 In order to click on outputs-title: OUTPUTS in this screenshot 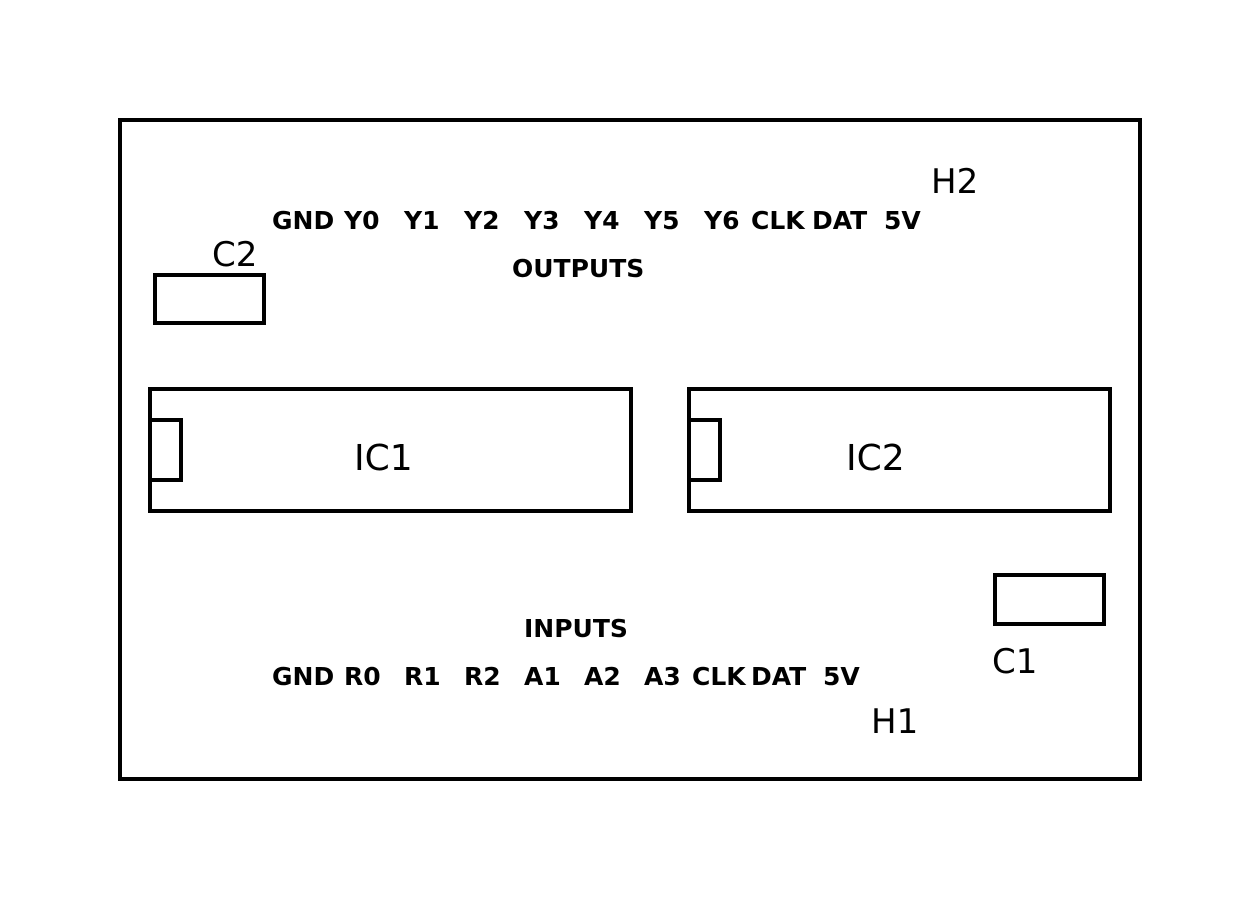, I will do `click(578, 268)`.